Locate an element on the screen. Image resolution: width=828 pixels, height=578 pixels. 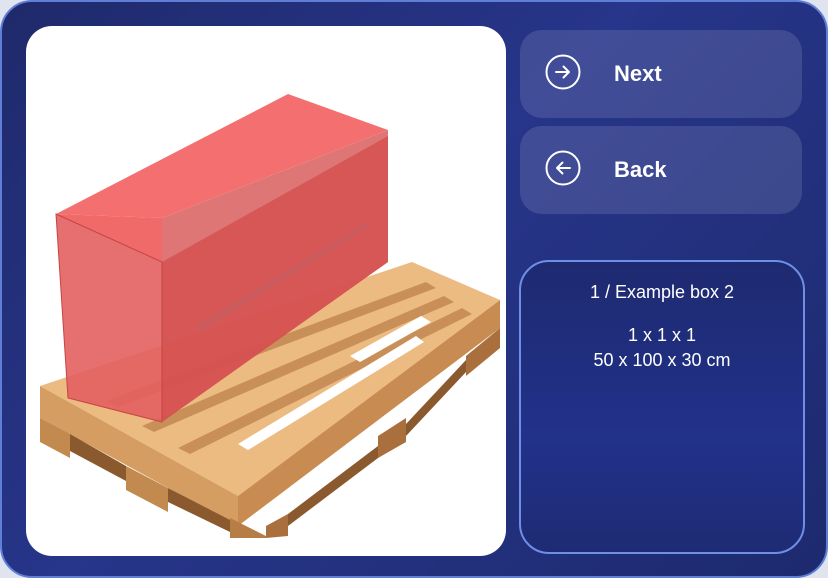
box-count: 1 x 1 x 1 is located at coordinates (662, 335).